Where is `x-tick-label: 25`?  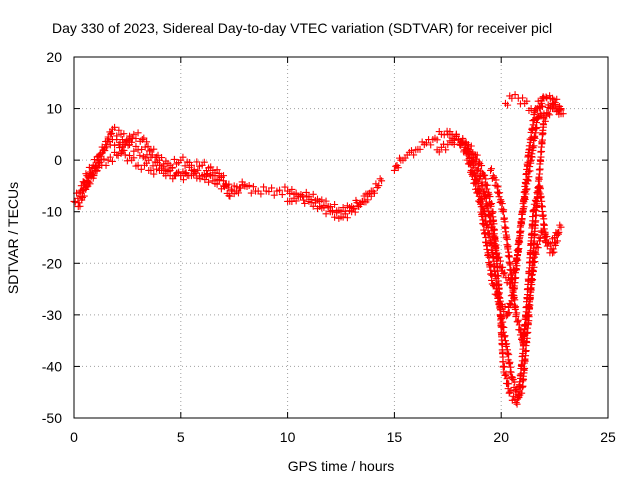
x-tick-label: 25 is located at coordinates (608, 437).